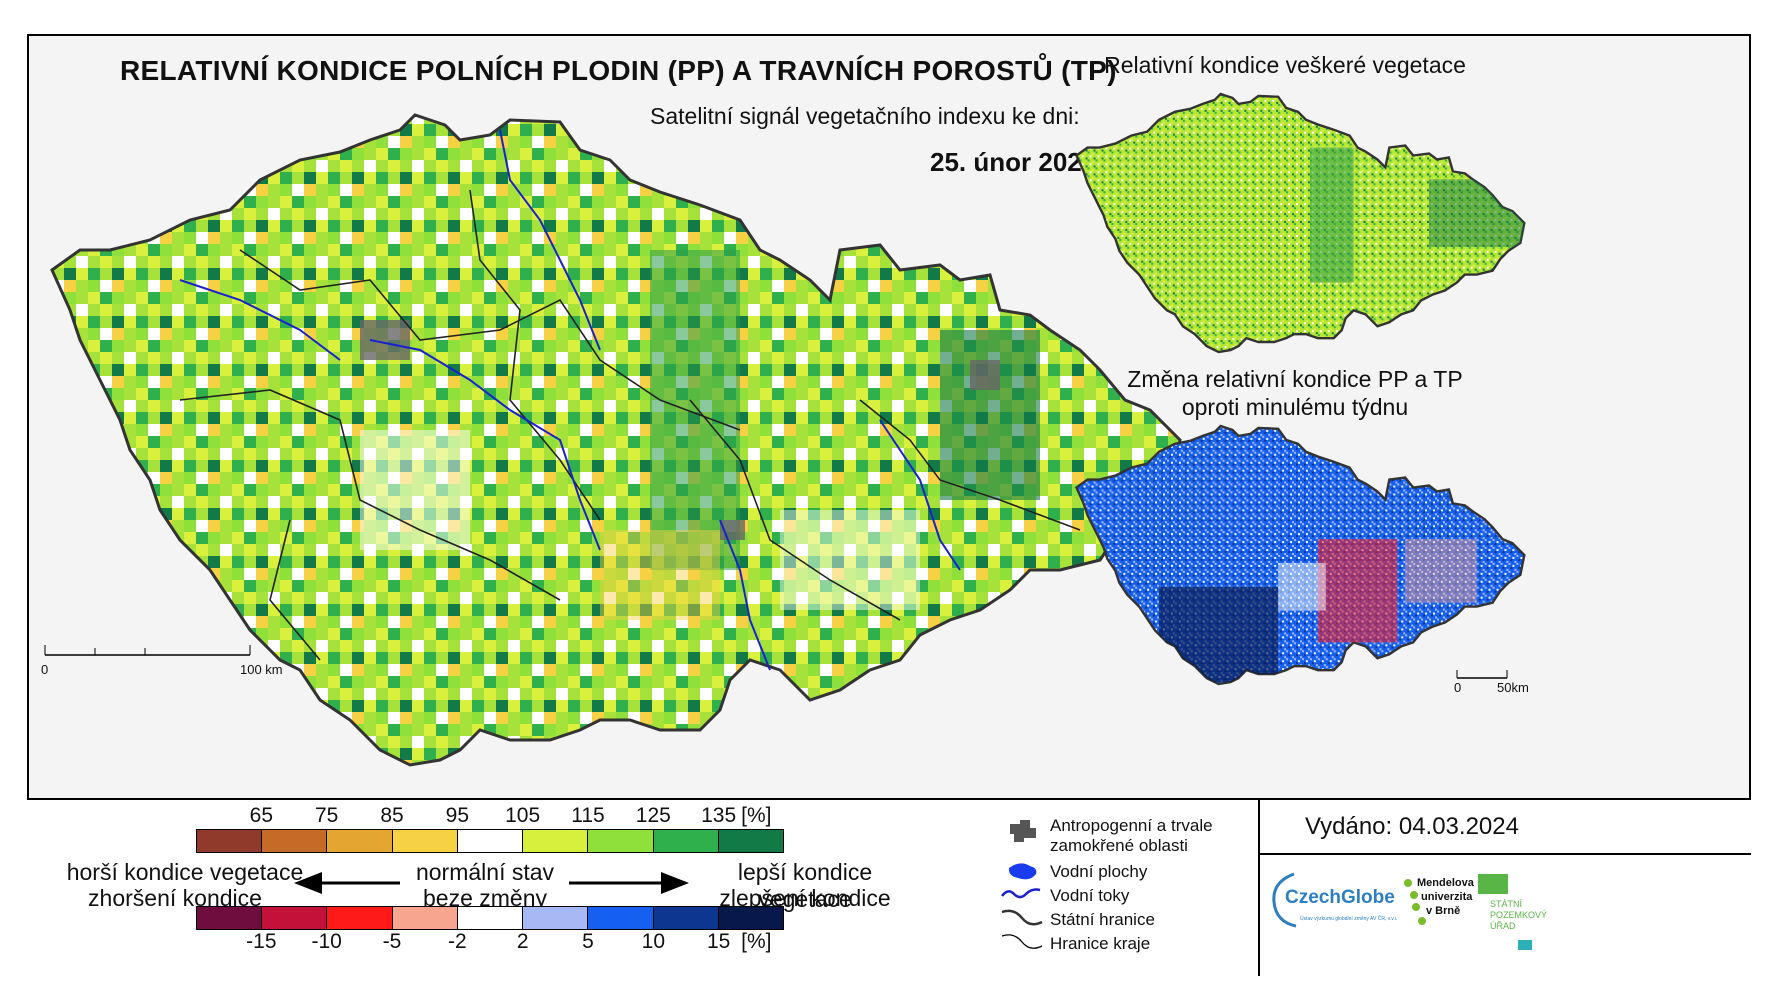  Describe the element at coordinates (523, 815) in the screenshot. I see `condition-scale-value: 105` at that location.